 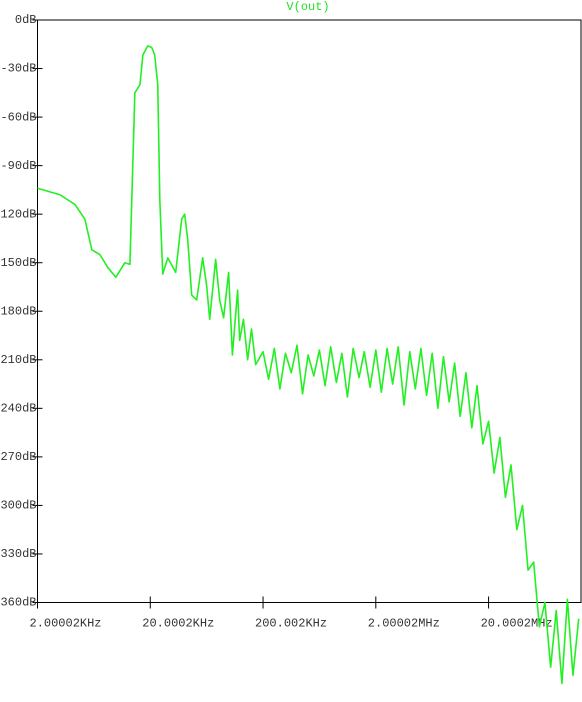 What do you see at coordinates (18, 457) in the screenshot?
I see `y-tick-label: -270dB` at bounding box center [18, 457].